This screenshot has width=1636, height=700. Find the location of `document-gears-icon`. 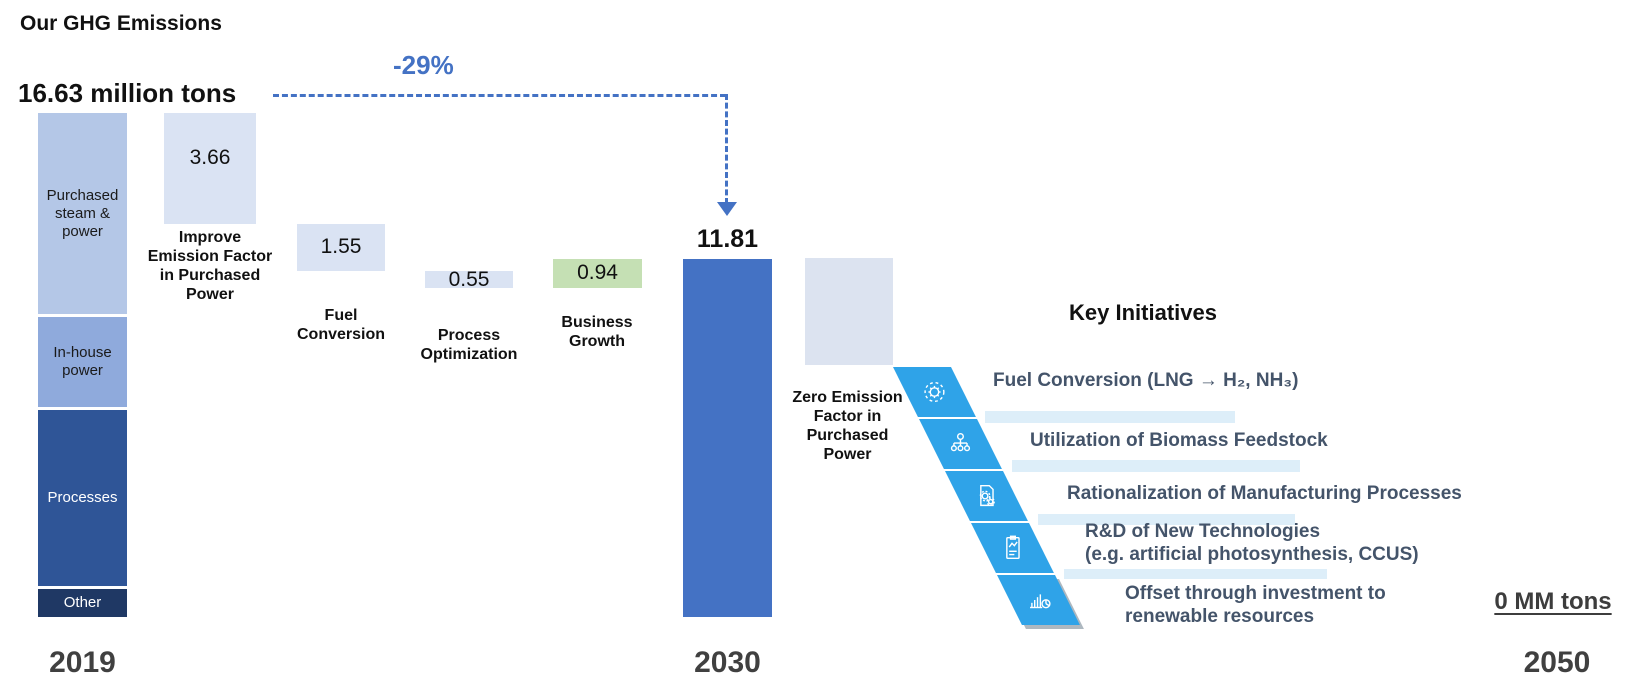

document-gears-icon is located at coordinates (986, 496).